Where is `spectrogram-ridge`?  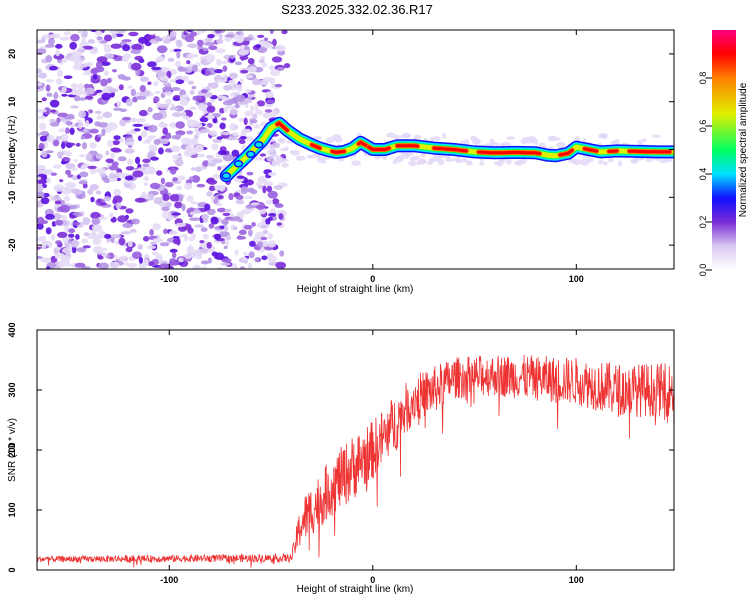
spectrogram-ridge is located at coordinates (446, 149).